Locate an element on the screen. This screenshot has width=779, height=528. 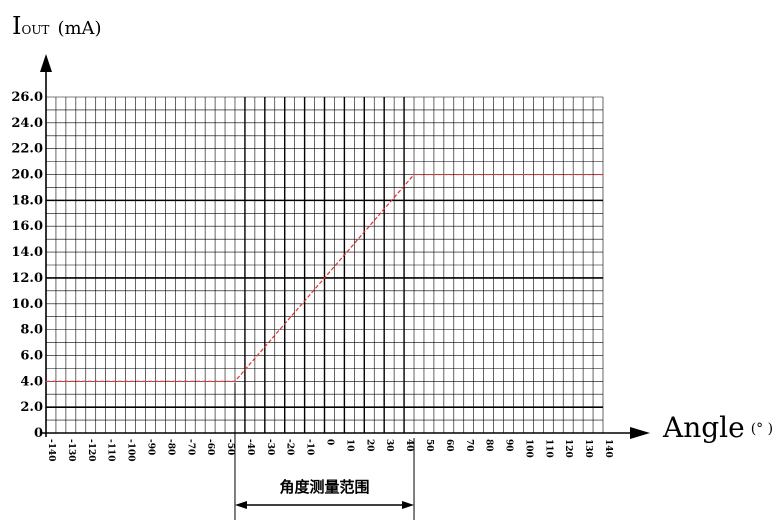
y-tick-label: 18.0 is located at coordinates (27, 200).